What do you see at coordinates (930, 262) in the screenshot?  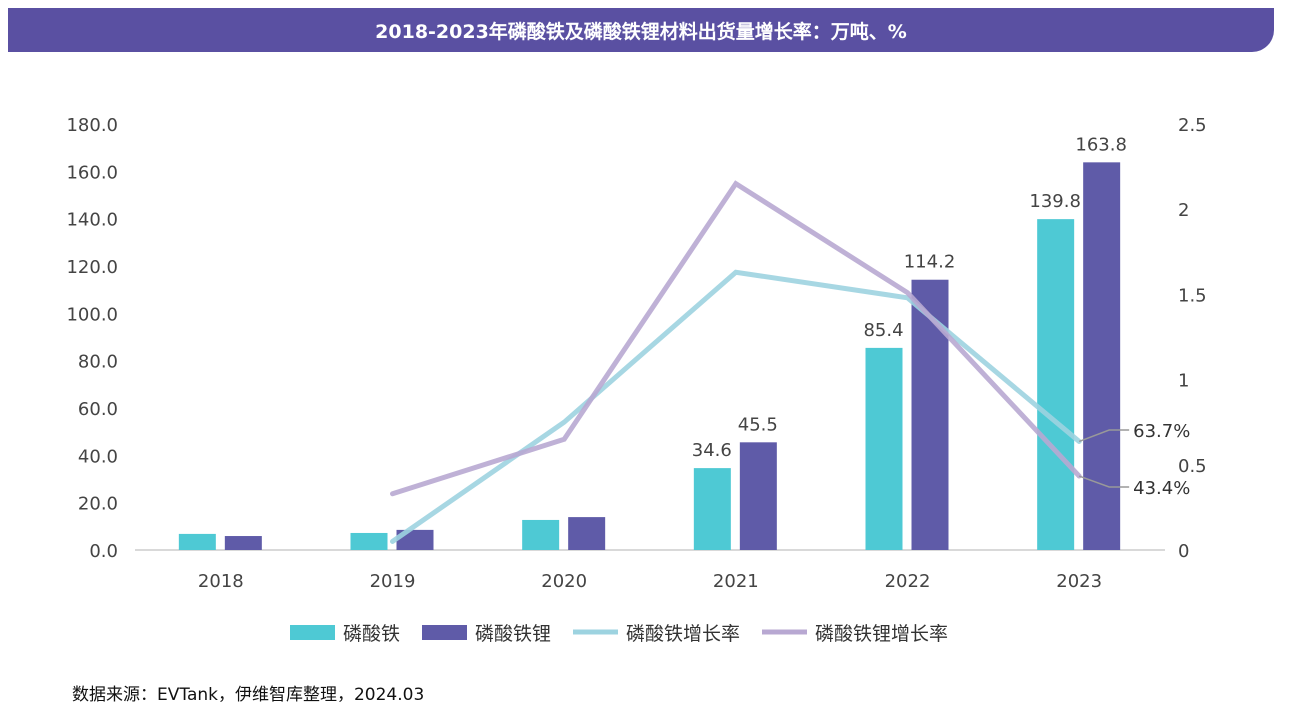 I see `bar-label: 114.2` at bounding box center [930, 262].